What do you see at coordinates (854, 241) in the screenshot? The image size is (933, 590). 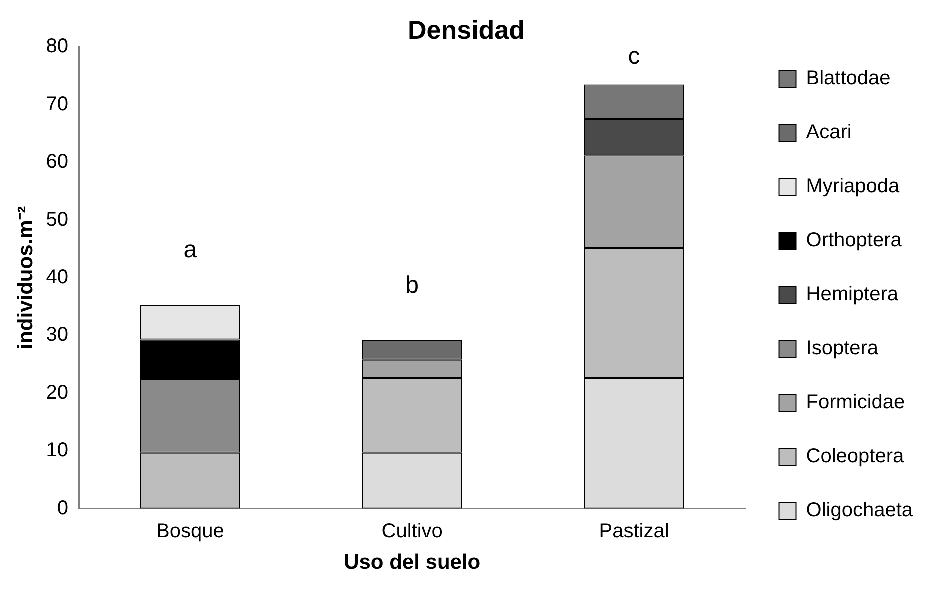 I see `legend-label: Orthoptera` at bounding box center [854, 241].